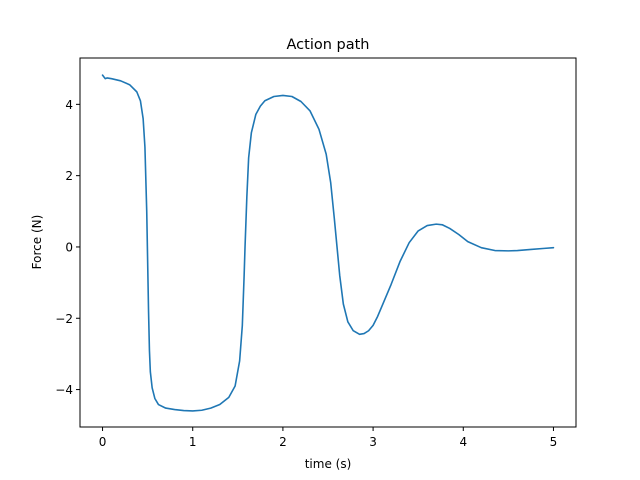 Image resolution: width=640 pixels, height=480 pixels. What do you see at coordinates (283, 442) in the screenshot?
I see `x-tick-label: 2` at bounding box center [283, 442].